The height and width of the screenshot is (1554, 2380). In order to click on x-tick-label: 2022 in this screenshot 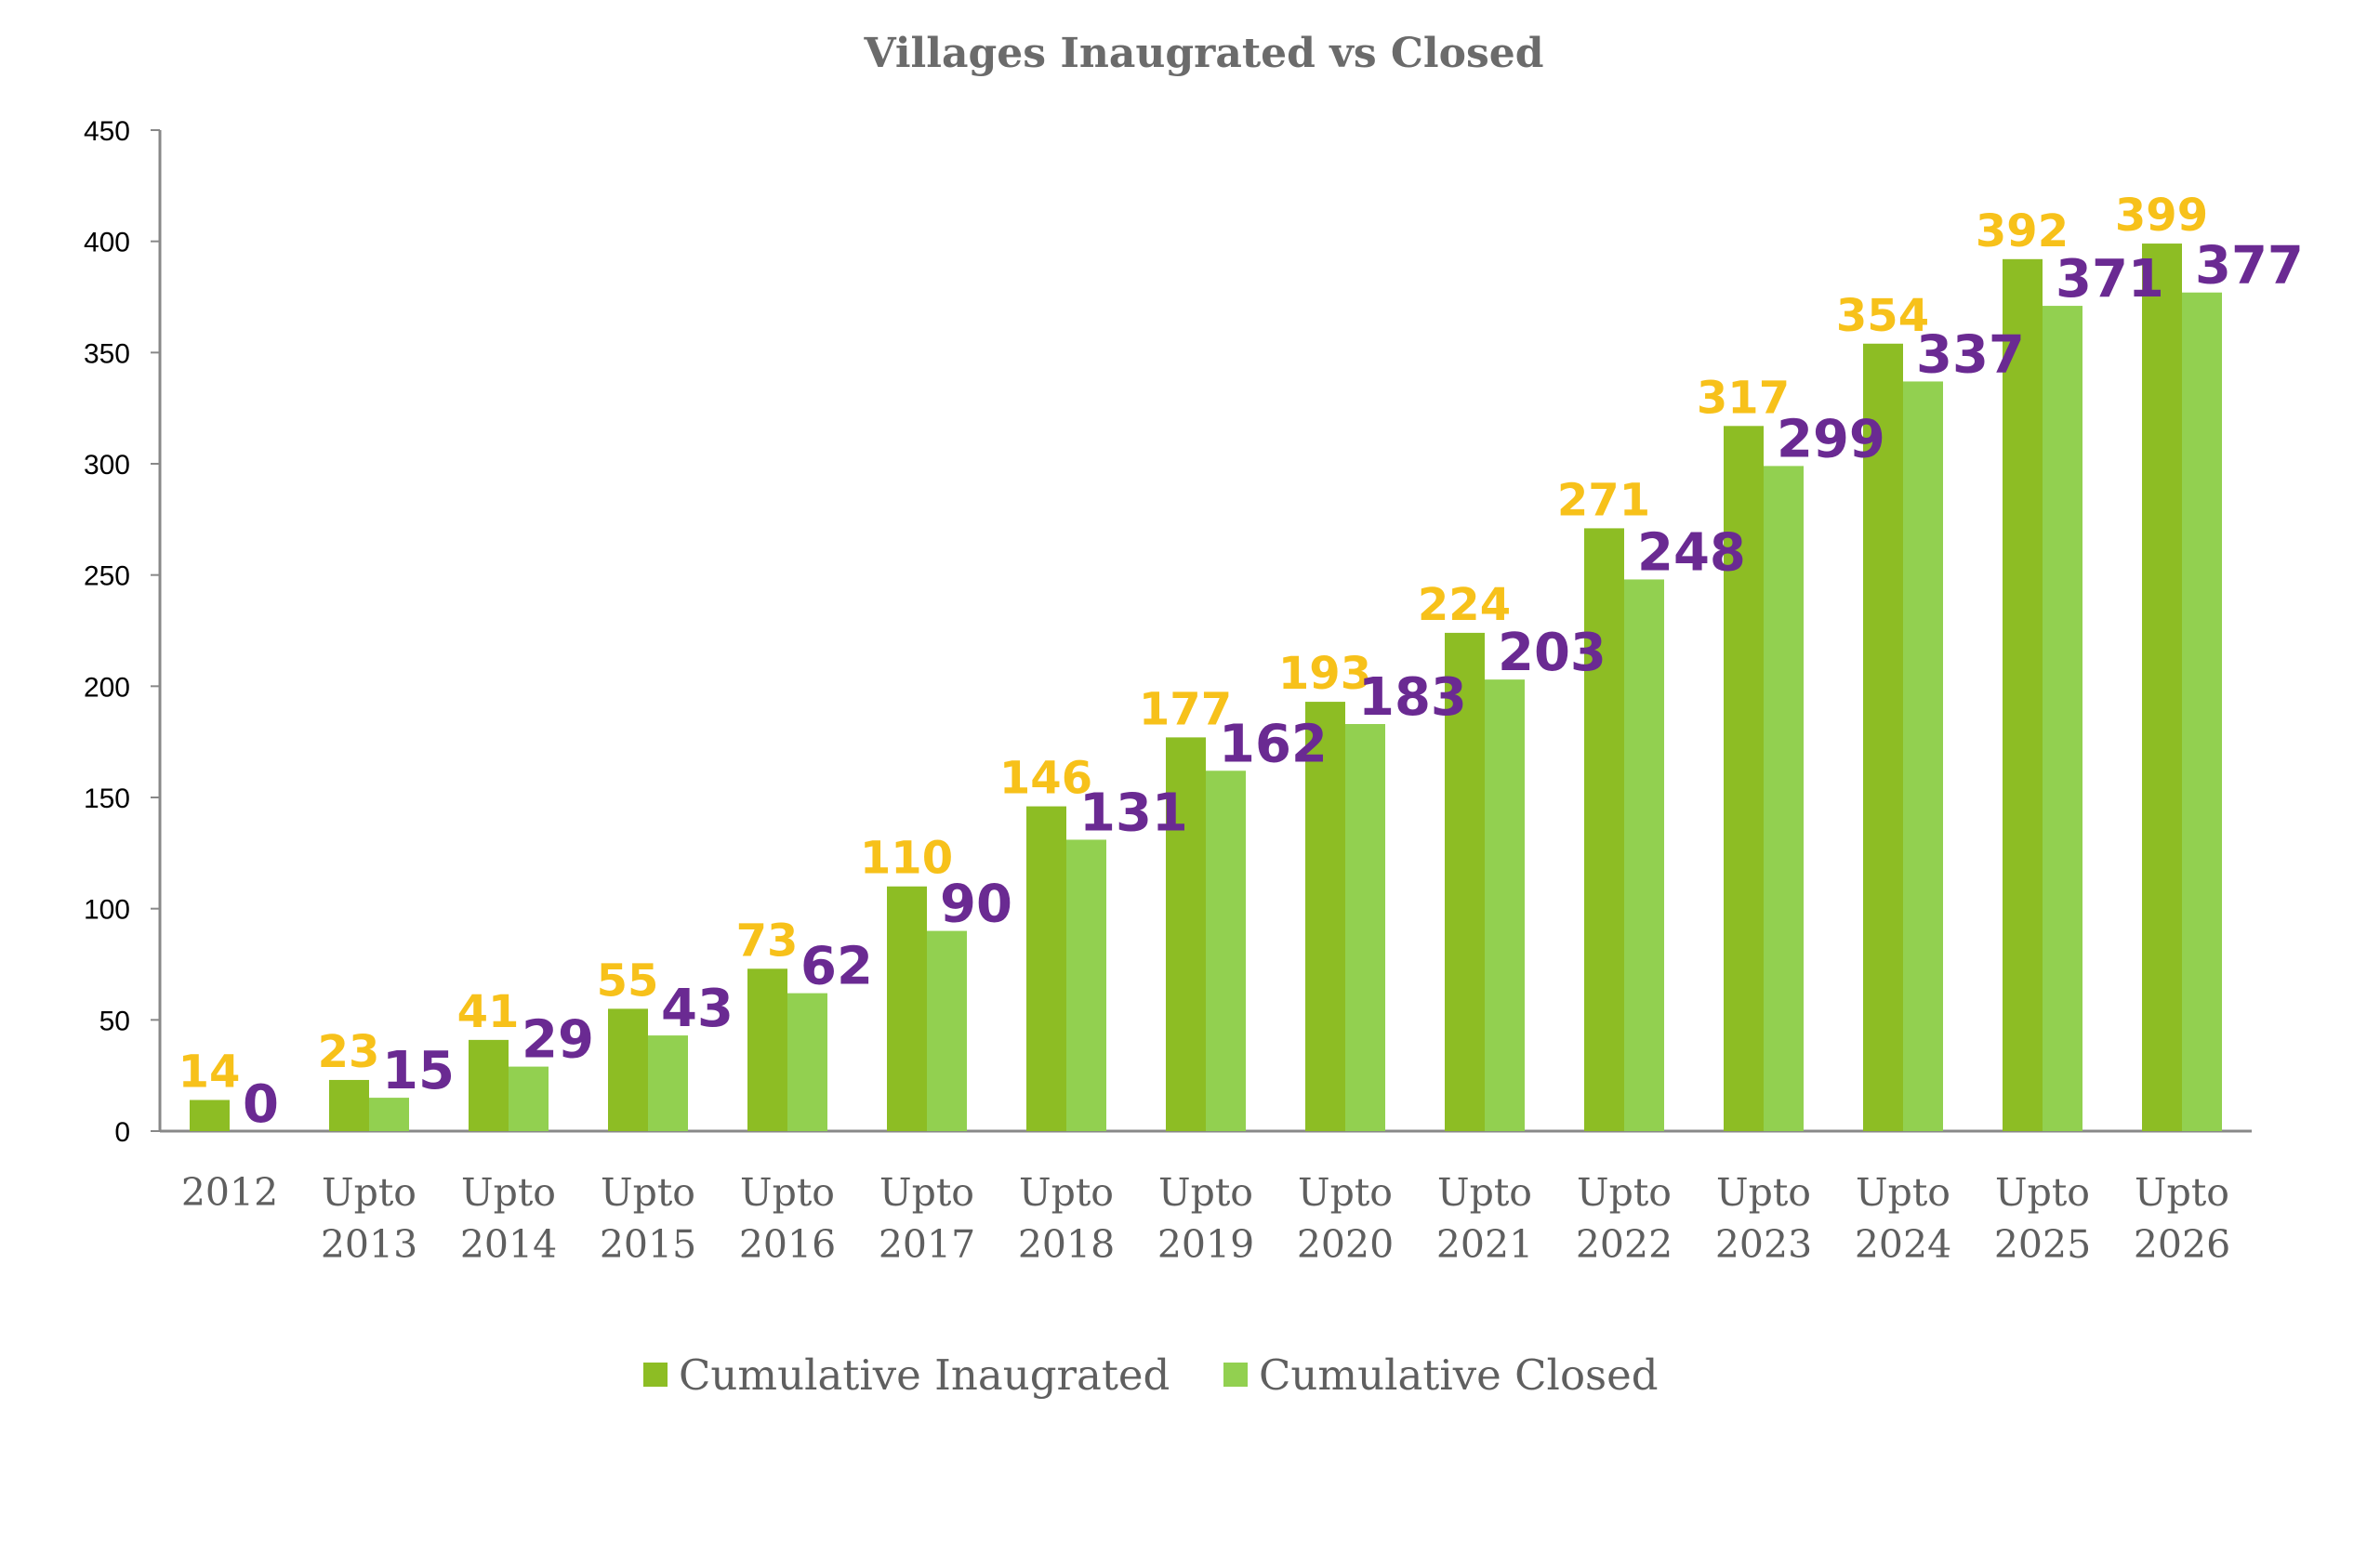, I will do `click(1624, 1244)`.